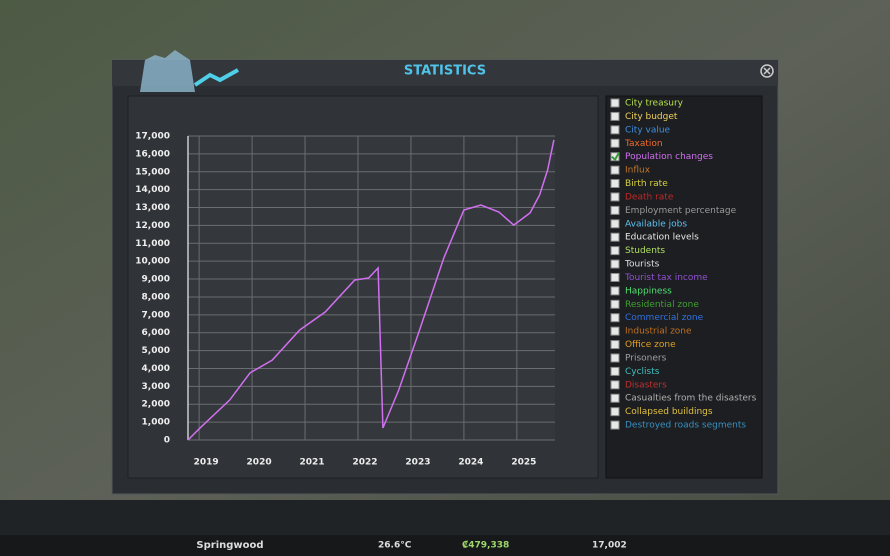 The height and width of the screenshot is (556, 890). Describe the element at coordinates (152, 137) in the screenshot. I see `y-tick-label: 17,000` at that location.